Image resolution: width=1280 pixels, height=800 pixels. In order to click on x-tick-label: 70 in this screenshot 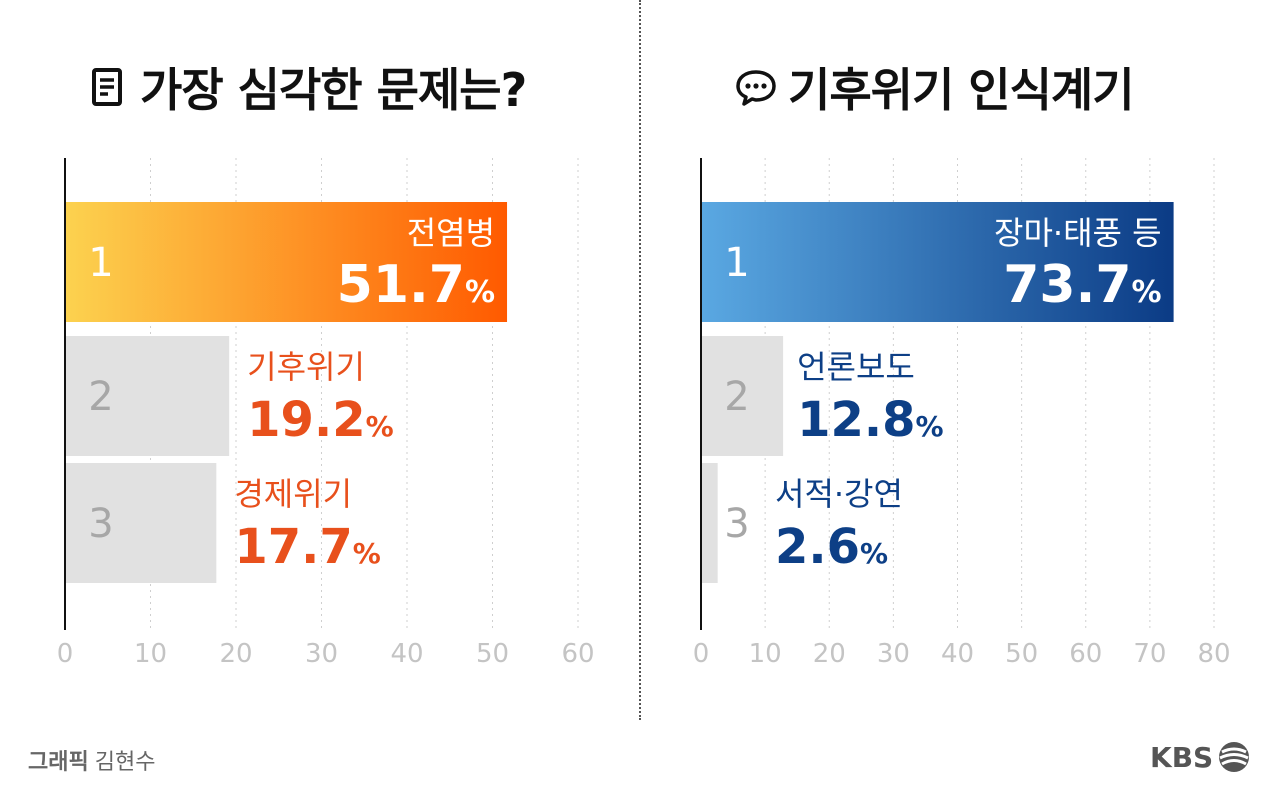, I will do `click(1149, 654)`.